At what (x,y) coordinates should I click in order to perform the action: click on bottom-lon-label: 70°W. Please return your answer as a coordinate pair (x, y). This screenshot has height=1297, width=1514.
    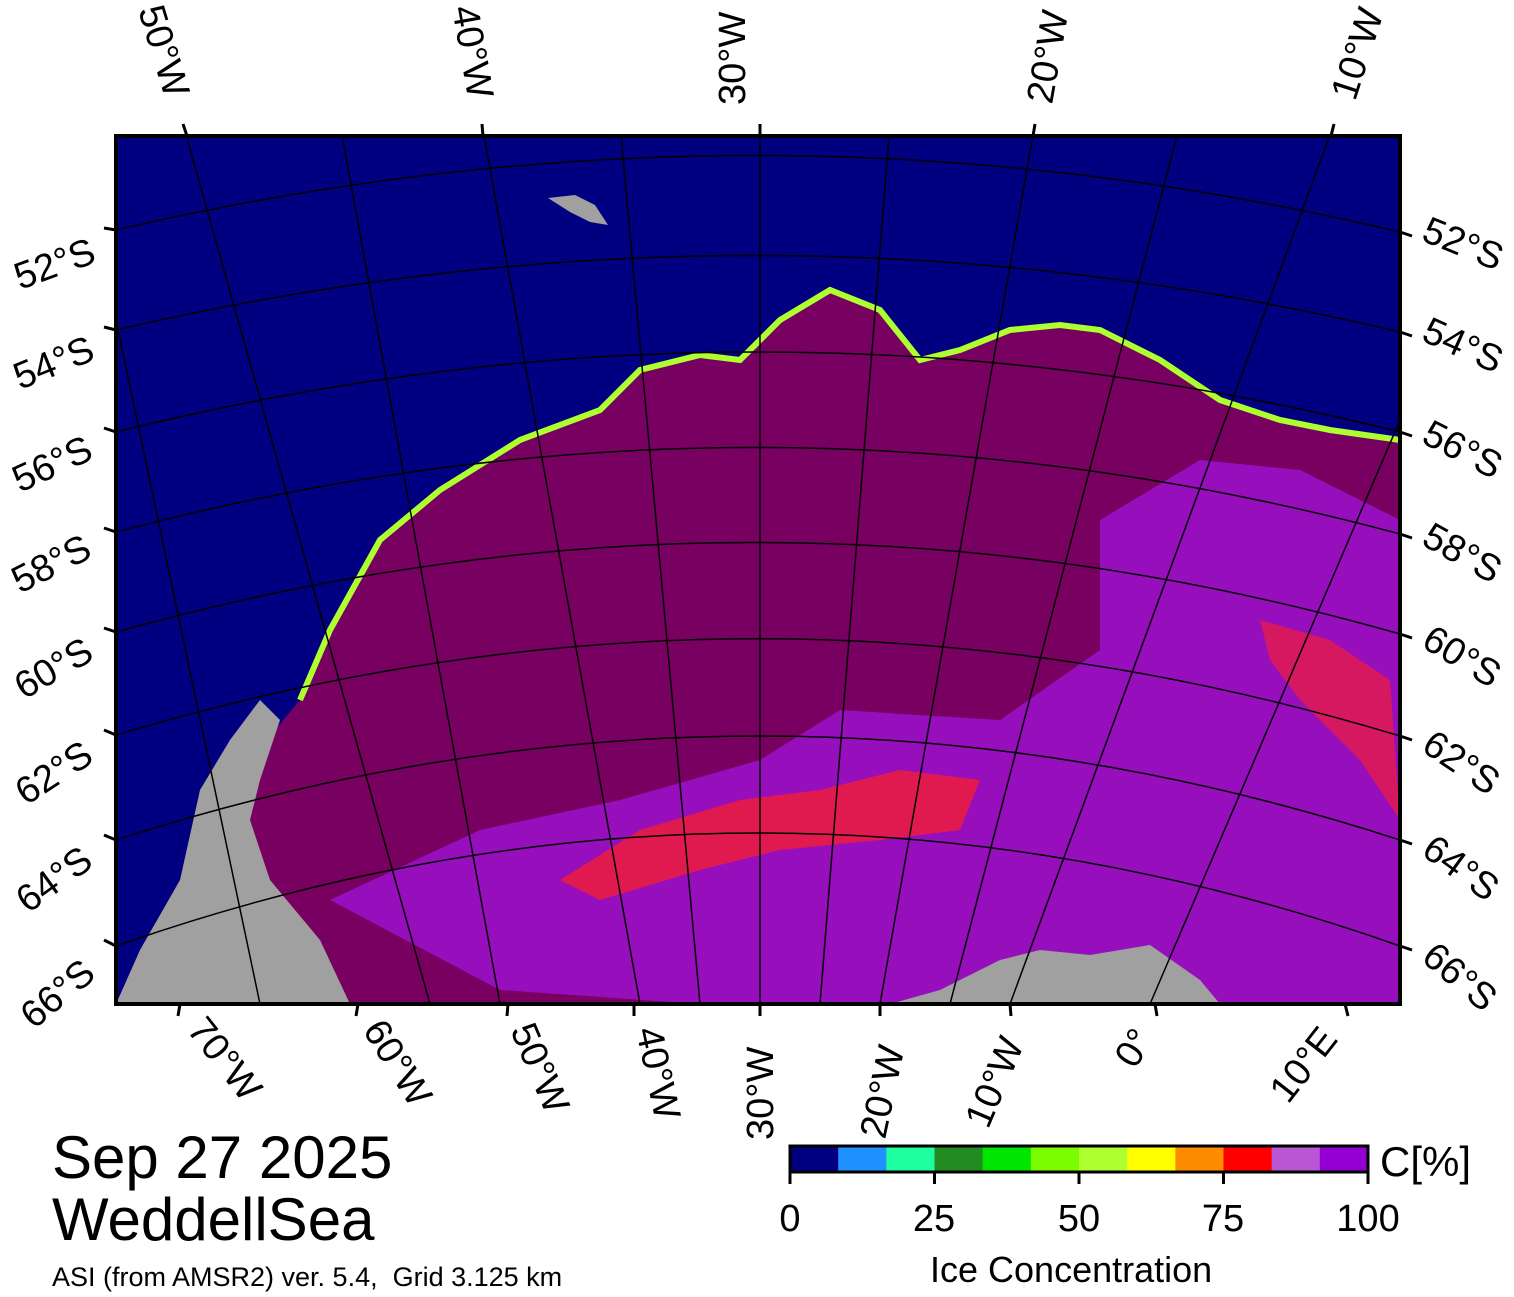
    Looking at the image, I should click on (224, 1060).